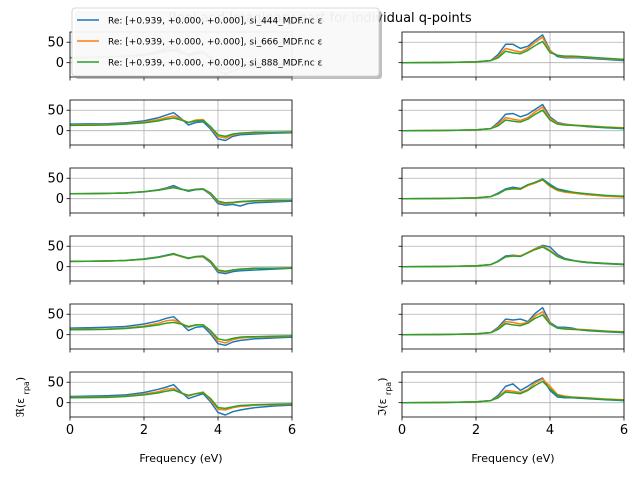 This screenshot has width=640, height=480. I want to click on subplot-imag-row-6: 0 2 4 6, so click(513, 404).